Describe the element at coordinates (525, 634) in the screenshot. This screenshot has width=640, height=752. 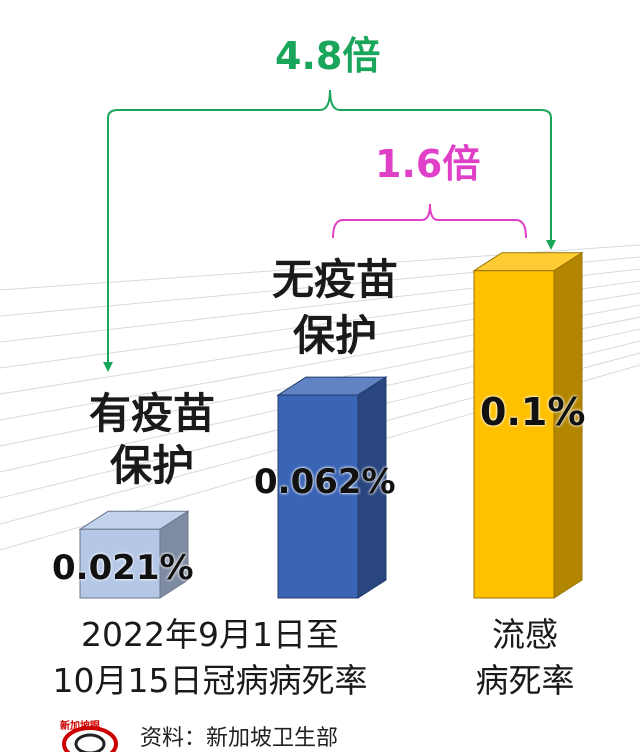
I see `caption-line: 流感` at that location.